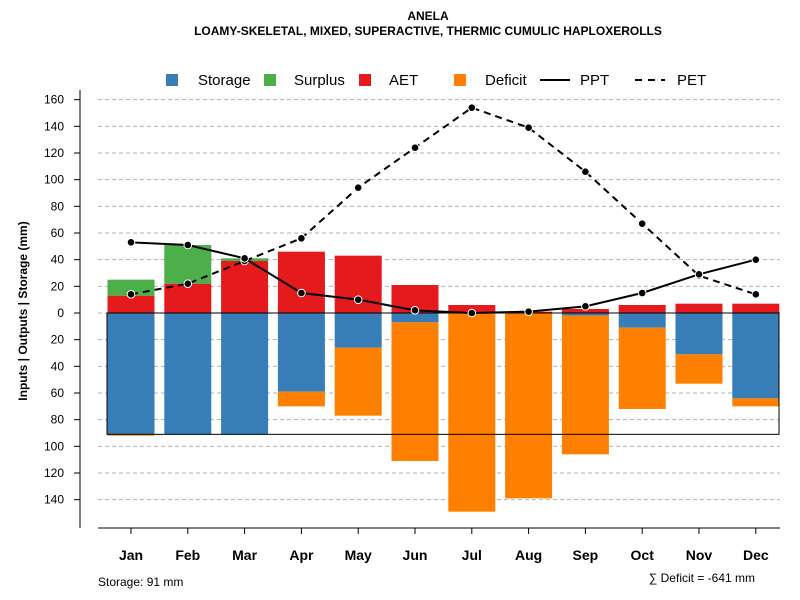  Describe the element at coordinates (188, 374) in the screenshot. I see `bar-storage-feb` at that location.